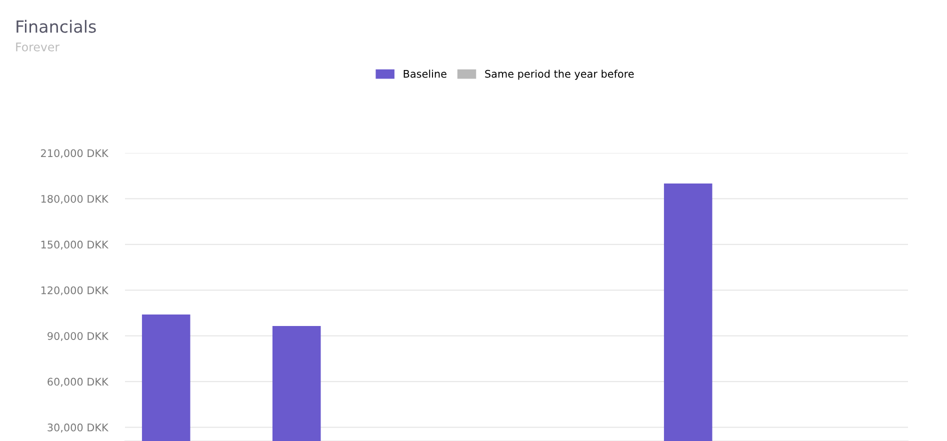 The height and width of the screenshot is (441, 947). Describe the element at coordinates (75, 291) in the screenshot. I see `y-tick-label: 120,000 DKK` at that location.